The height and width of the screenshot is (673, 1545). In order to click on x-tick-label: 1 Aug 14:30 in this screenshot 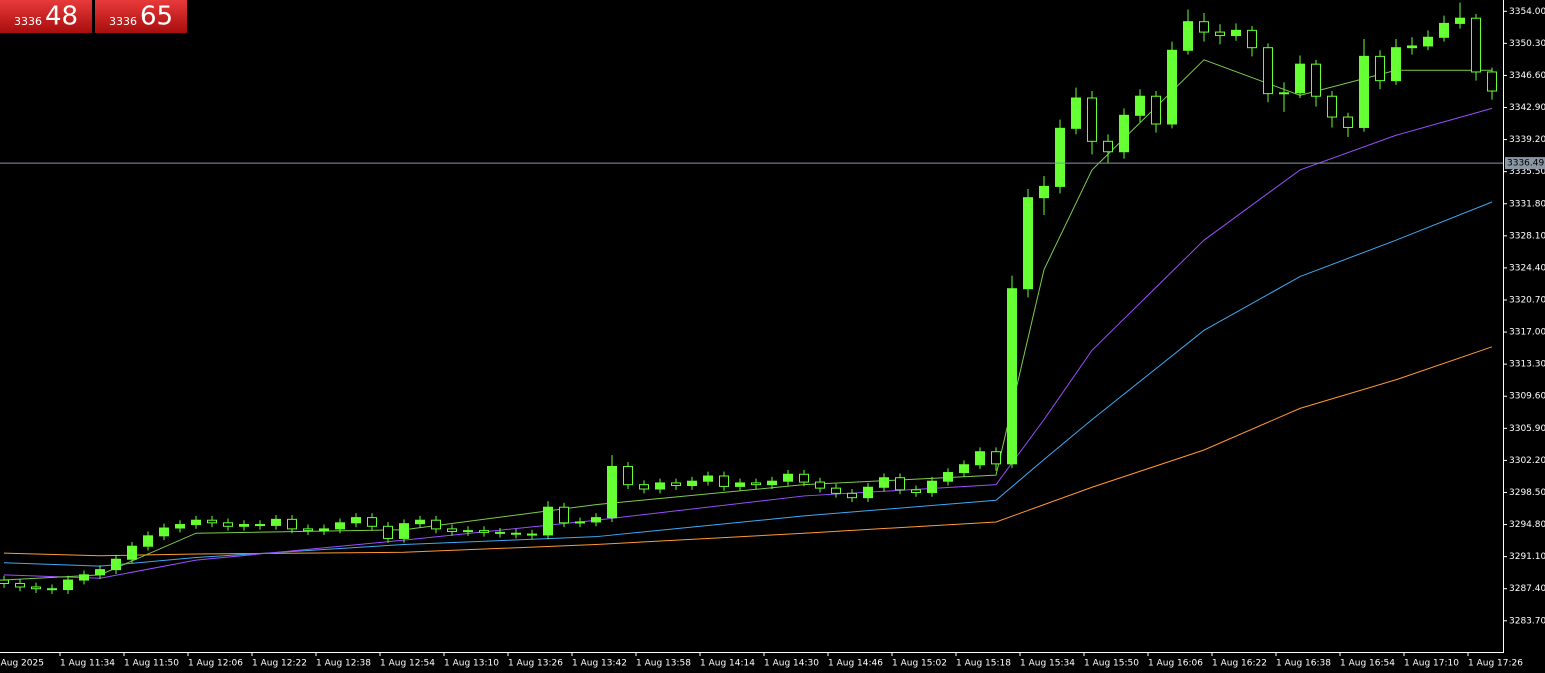, I will do `click(791, 664)`.